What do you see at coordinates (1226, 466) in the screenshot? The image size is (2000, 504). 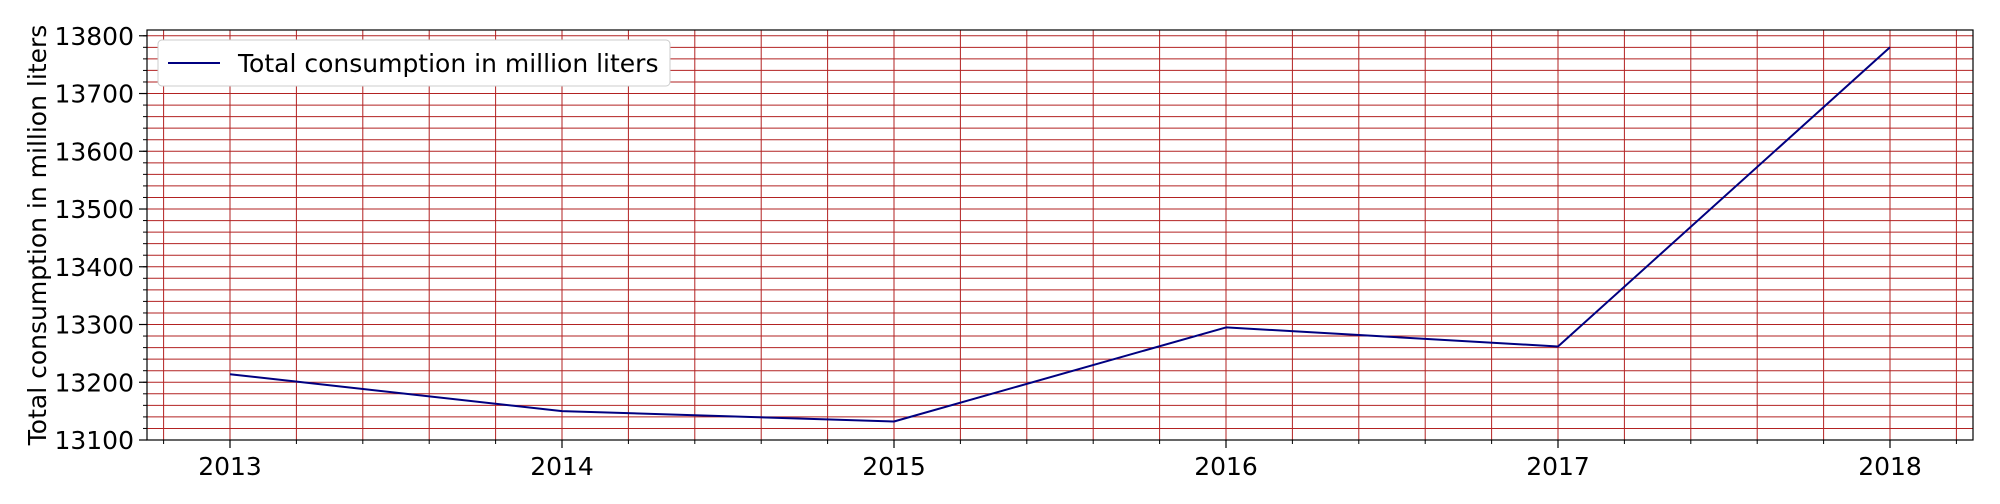 I see `x-tick-label: 2016` at bounding box center [1226, 466].